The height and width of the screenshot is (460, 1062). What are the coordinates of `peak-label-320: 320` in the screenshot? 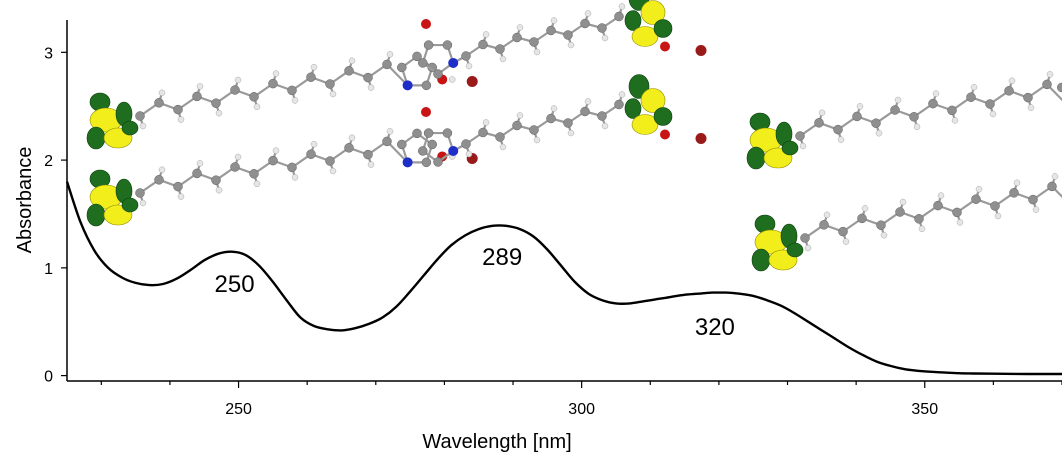 It's located at (715, 327).